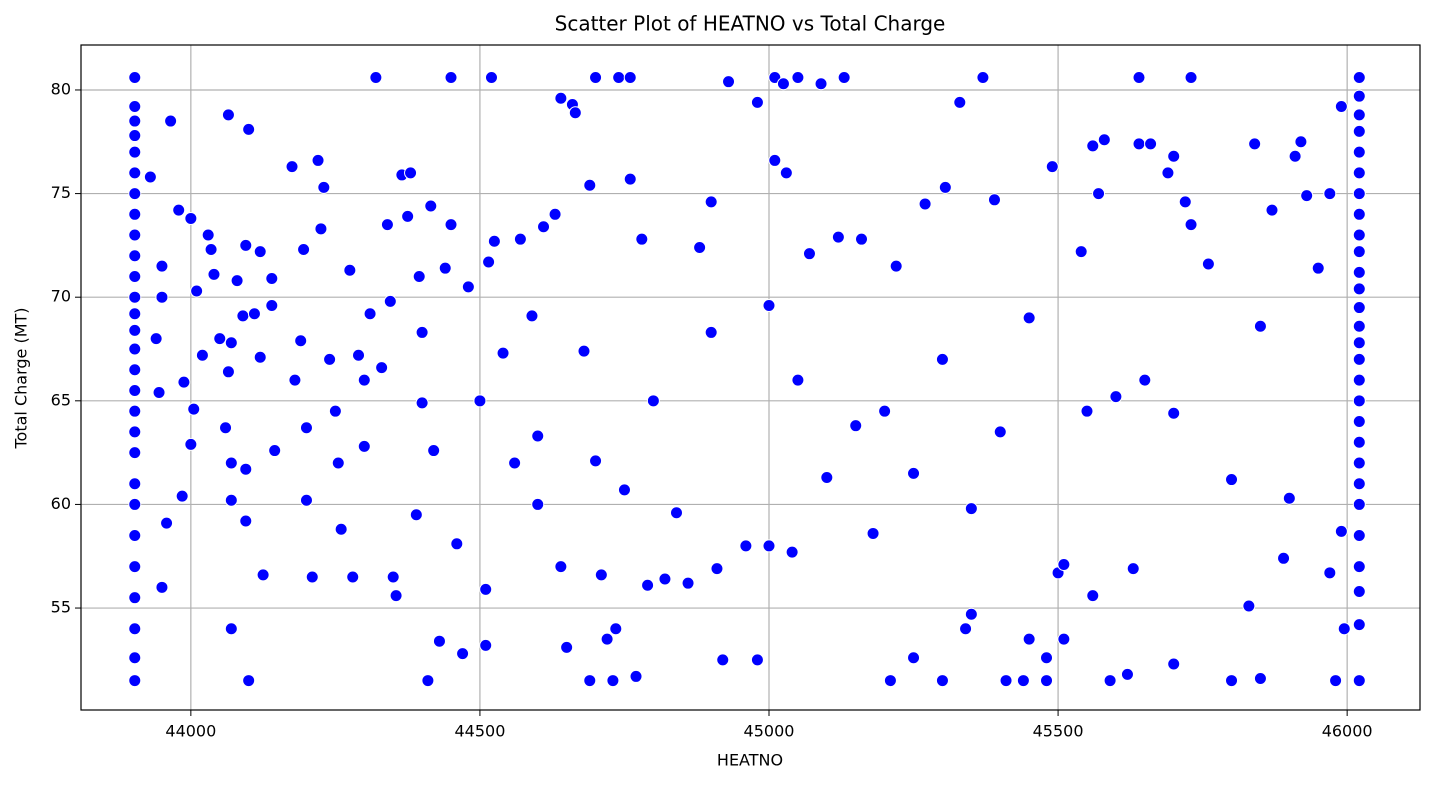 The width and height of the screenshot is (1434, 789). I want to click on x-tick-label: 44500, so click(479, 731).